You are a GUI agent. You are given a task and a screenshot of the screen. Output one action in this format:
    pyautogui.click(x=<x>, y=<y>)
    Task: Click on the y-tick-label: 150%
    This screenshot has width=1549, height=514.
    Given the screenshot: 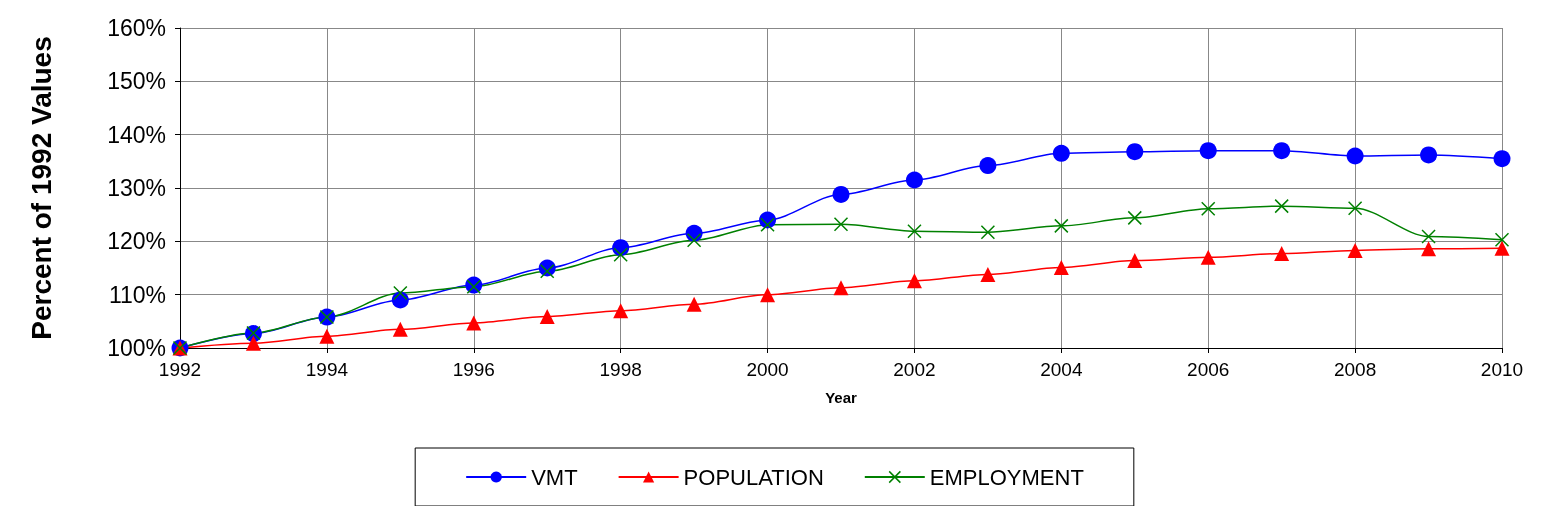 What is the action you would take?
    pyautogui.click(x=136, y=81)
    